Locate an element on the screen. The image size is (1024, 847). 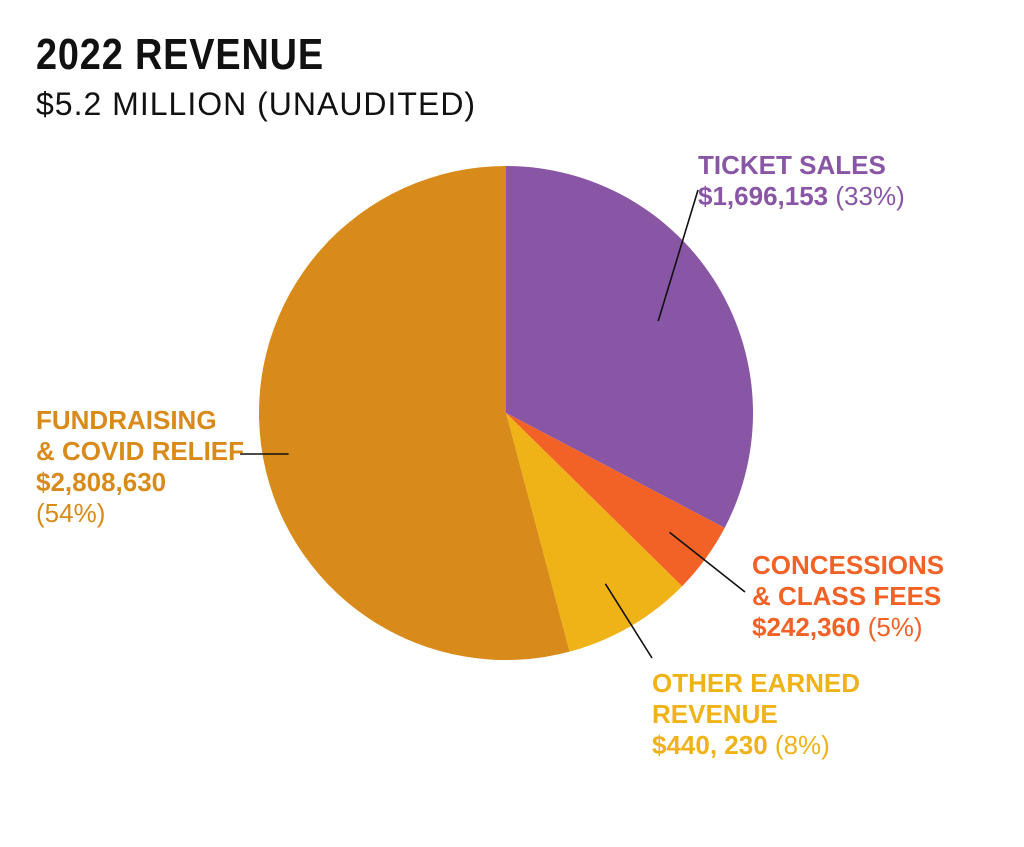
label-fundraising-percent: (54%) is located at coordinates (71, 513).